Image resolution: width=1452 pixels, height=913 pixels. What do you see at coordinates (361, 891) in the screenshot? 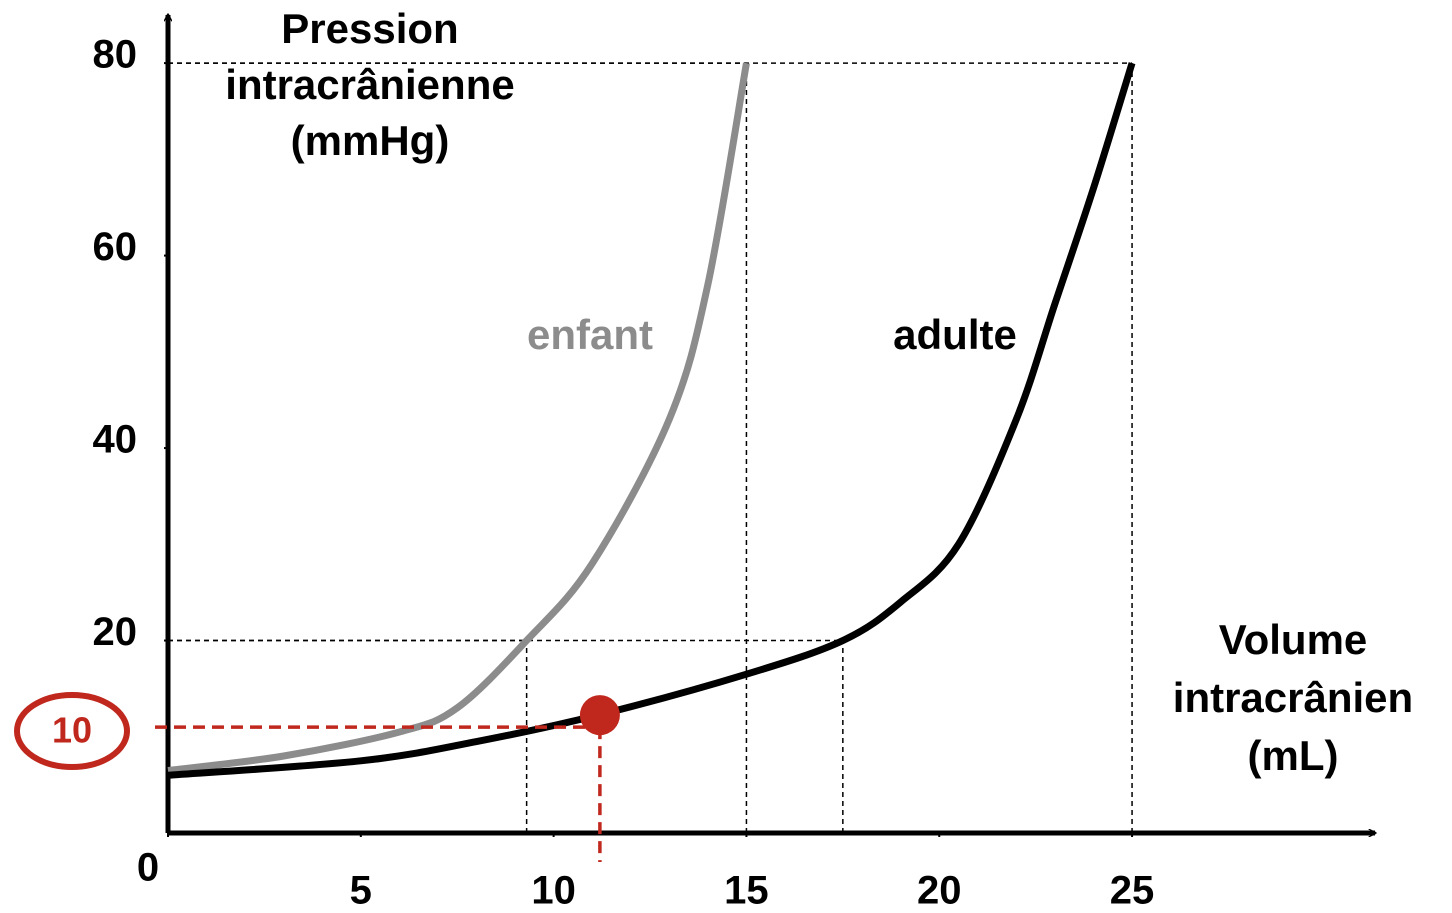
I see `x-tick-label: 5` at bounding box center [361, 891].